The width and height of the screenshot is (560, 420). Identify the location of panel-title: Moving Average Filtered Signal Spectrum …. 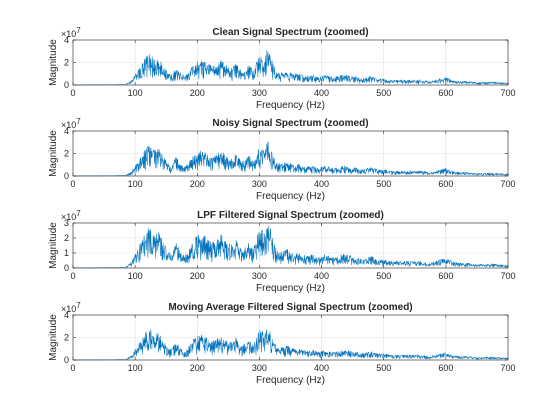
(290, 307).